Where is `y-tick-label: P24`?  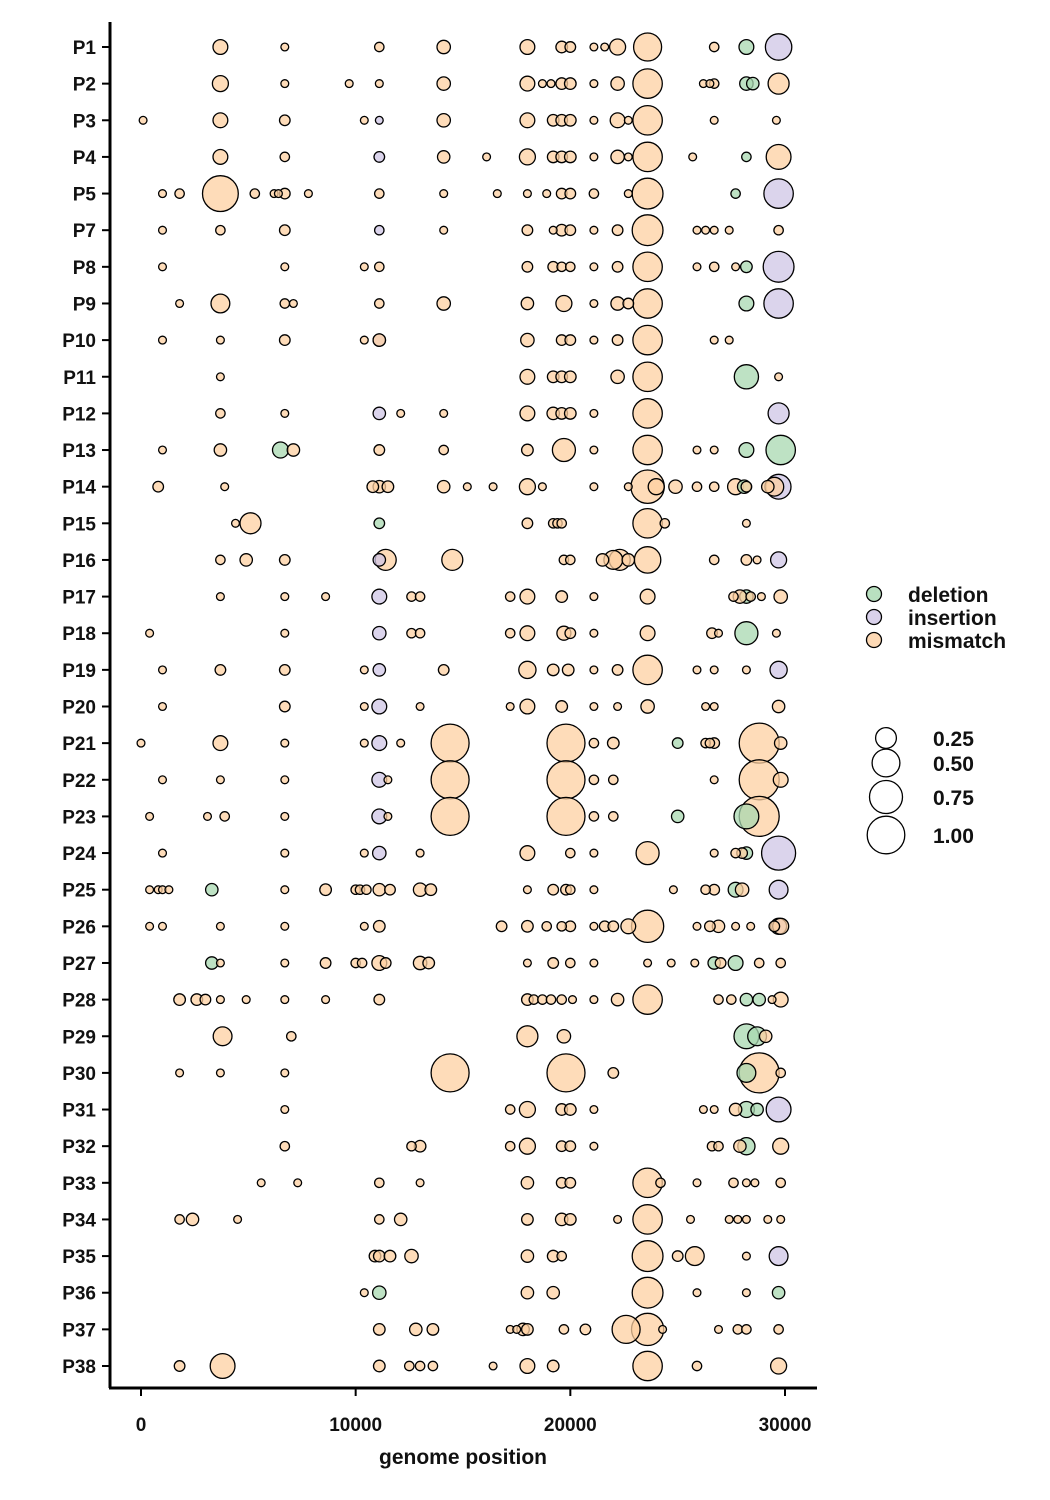 y-tick-label: P24 is located at coordinates (79, 854).